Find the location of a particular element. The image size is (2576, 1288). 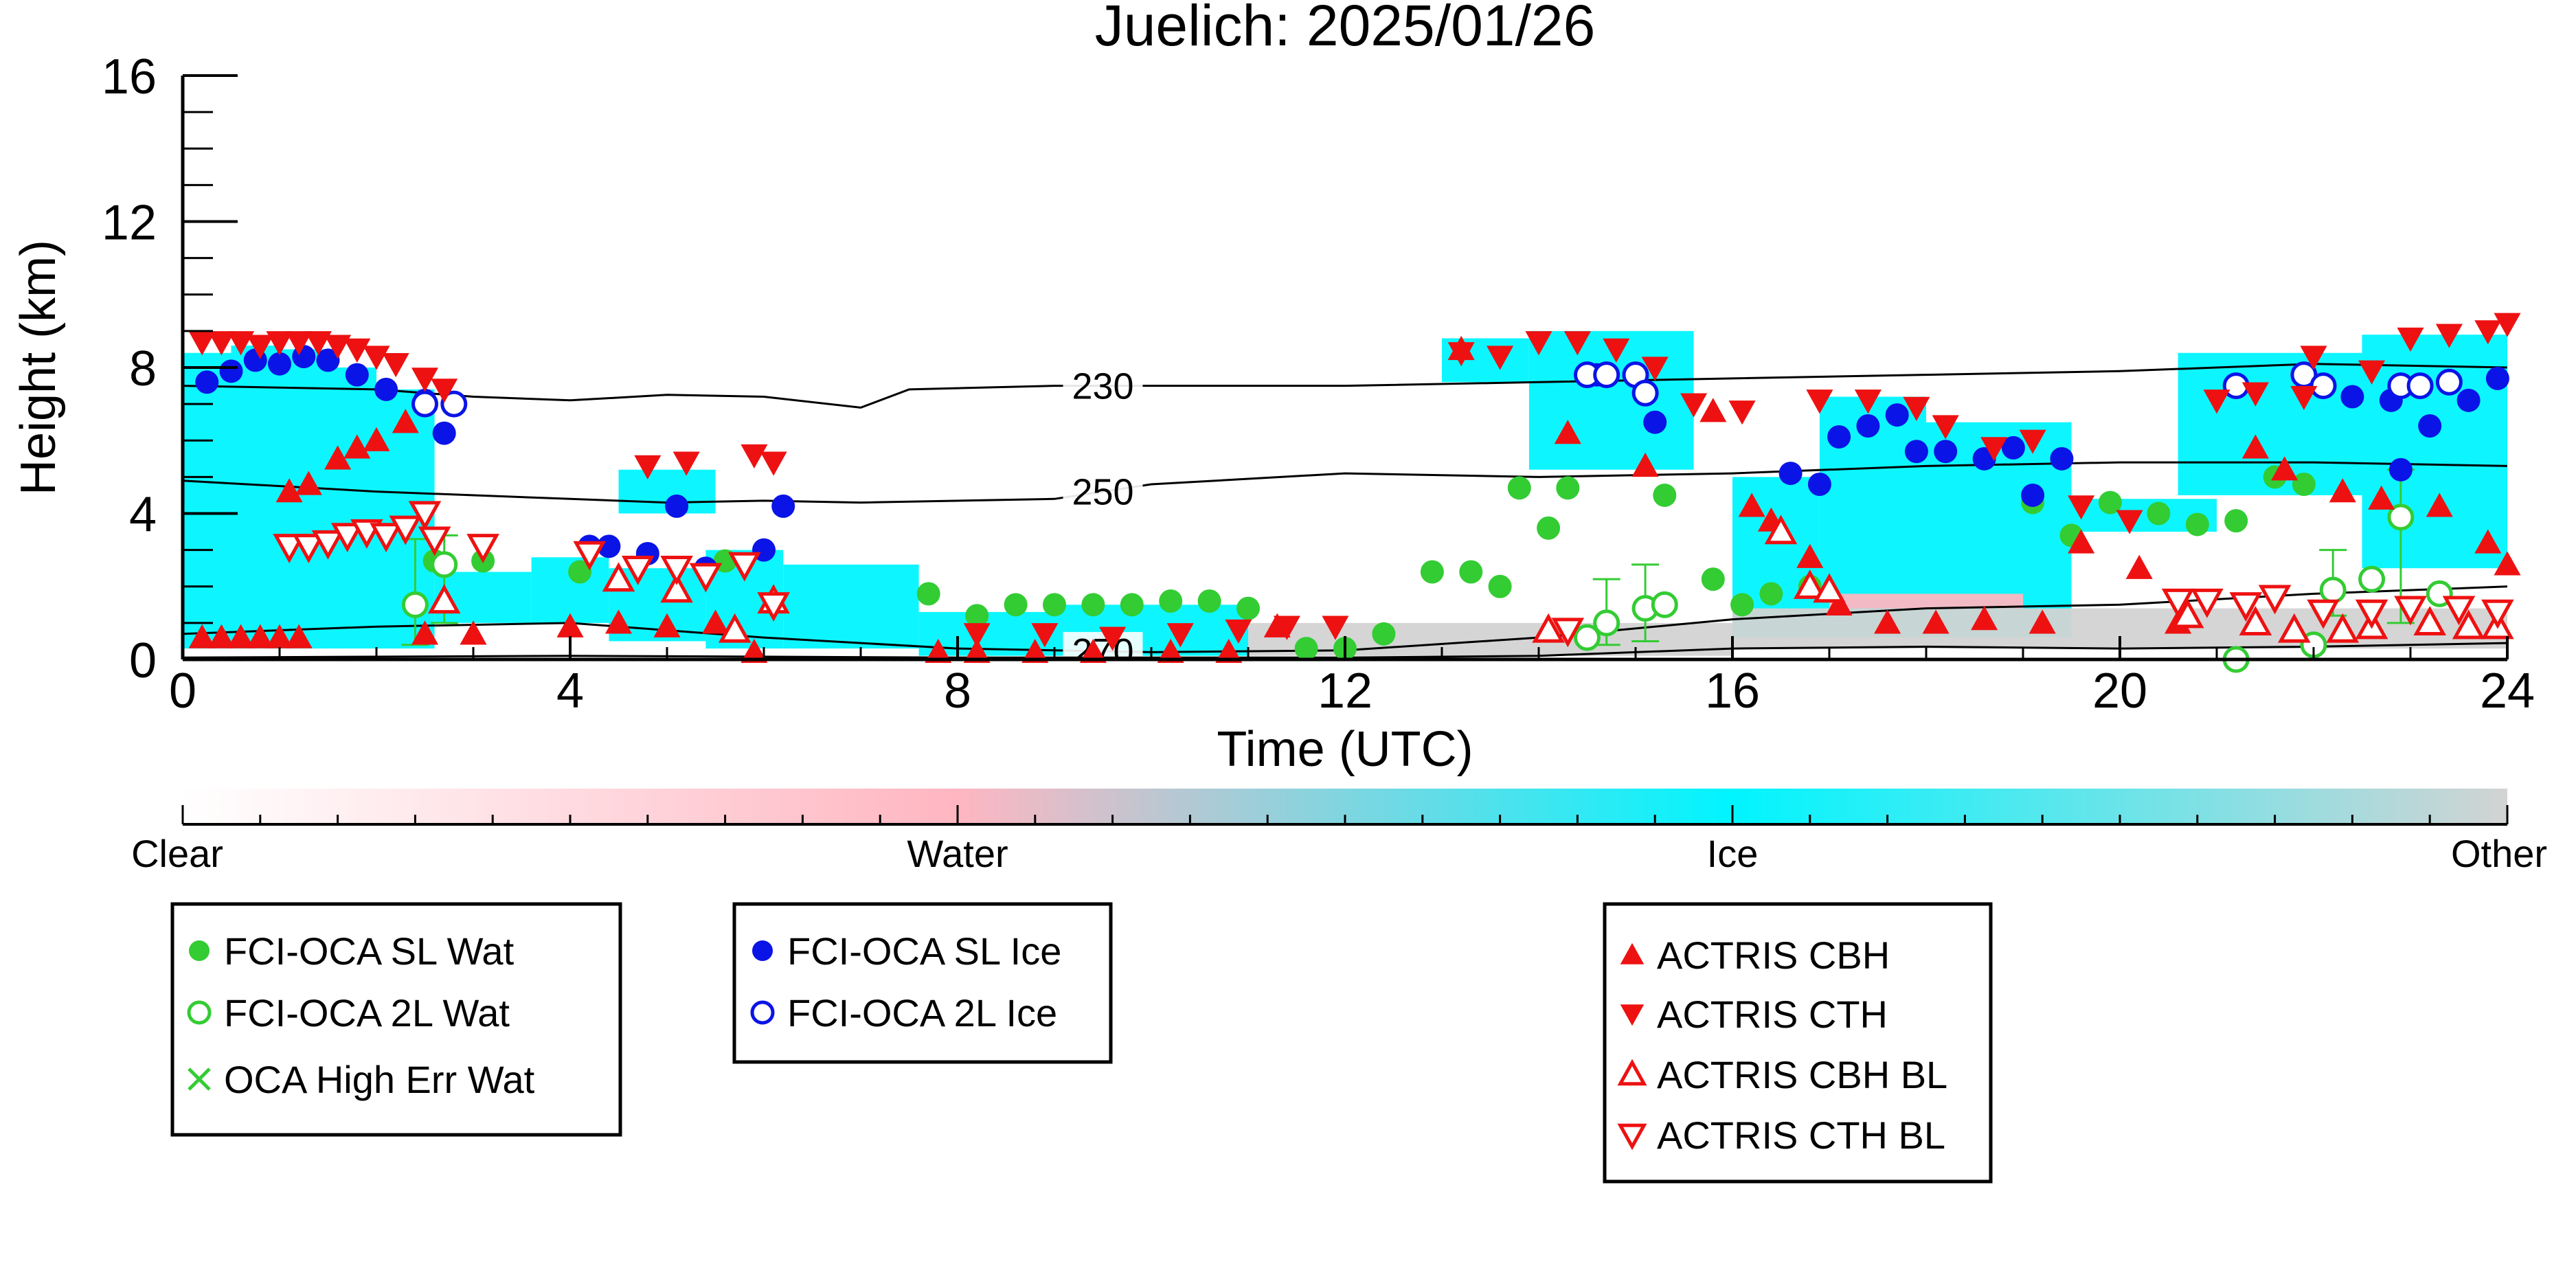

legend-label: ACTRIS CBH BL is located at coordinates (1802, 1074).